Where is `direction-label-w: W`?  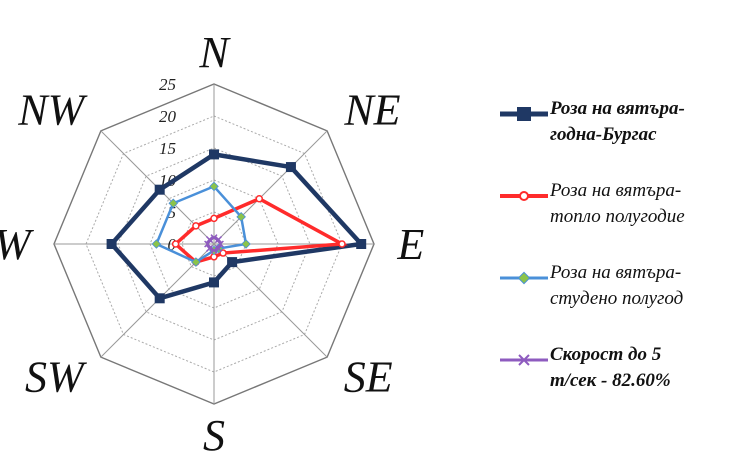 direction-label-w: W is located at coordinates (17, 244).